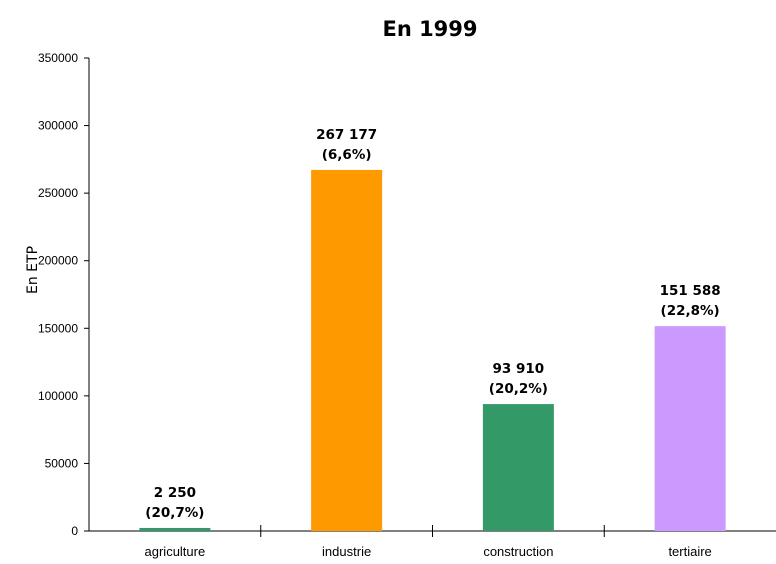  Describe the element at coordinates (58, 396) in the screenshot. I see `y-tick-label: 100000` at that location.